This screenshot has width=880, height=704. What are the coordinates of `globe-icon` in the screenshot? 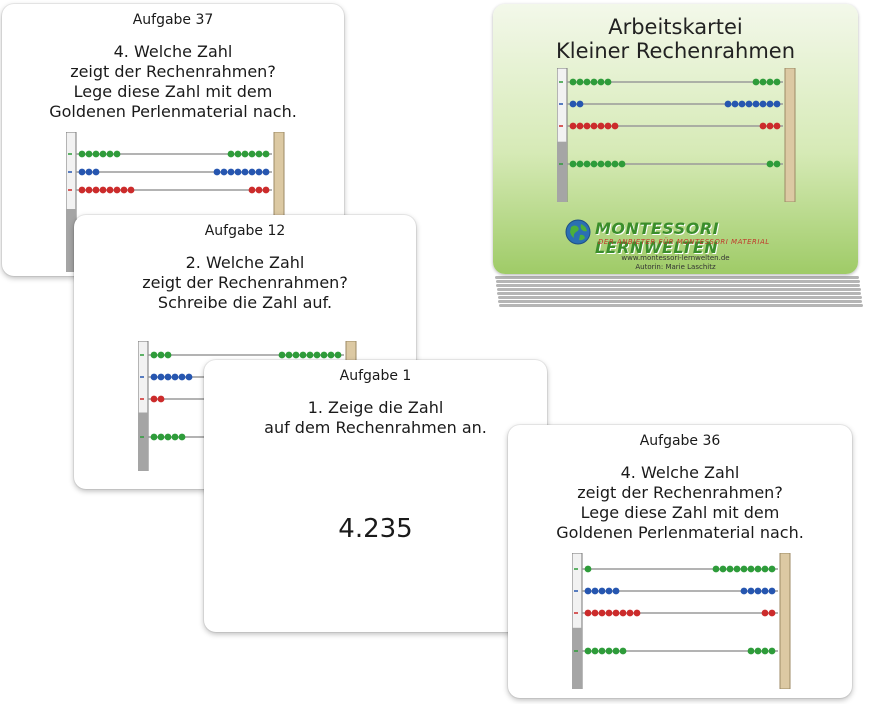 It's located at (578, 232).